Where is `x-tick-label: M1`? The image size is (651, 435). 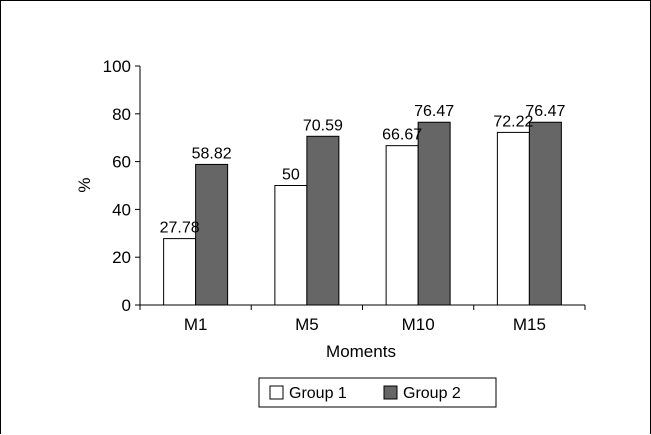 x-tick-label: M1 is located at coordinates (196, 324).